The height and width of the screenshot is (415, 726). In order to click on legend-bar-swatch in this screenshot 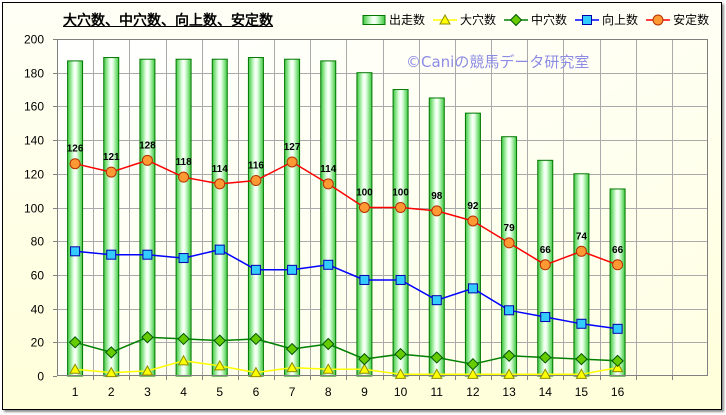, I will do `click(374, 19)`.